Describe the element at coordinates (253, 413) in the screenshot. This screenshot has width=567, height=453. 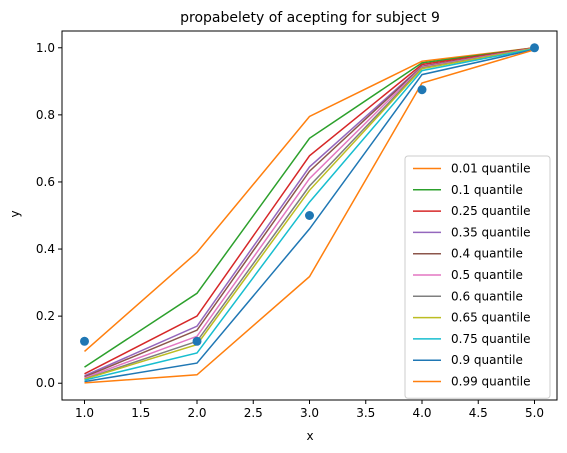
I see `x-tick-label: 2.5` at that location.